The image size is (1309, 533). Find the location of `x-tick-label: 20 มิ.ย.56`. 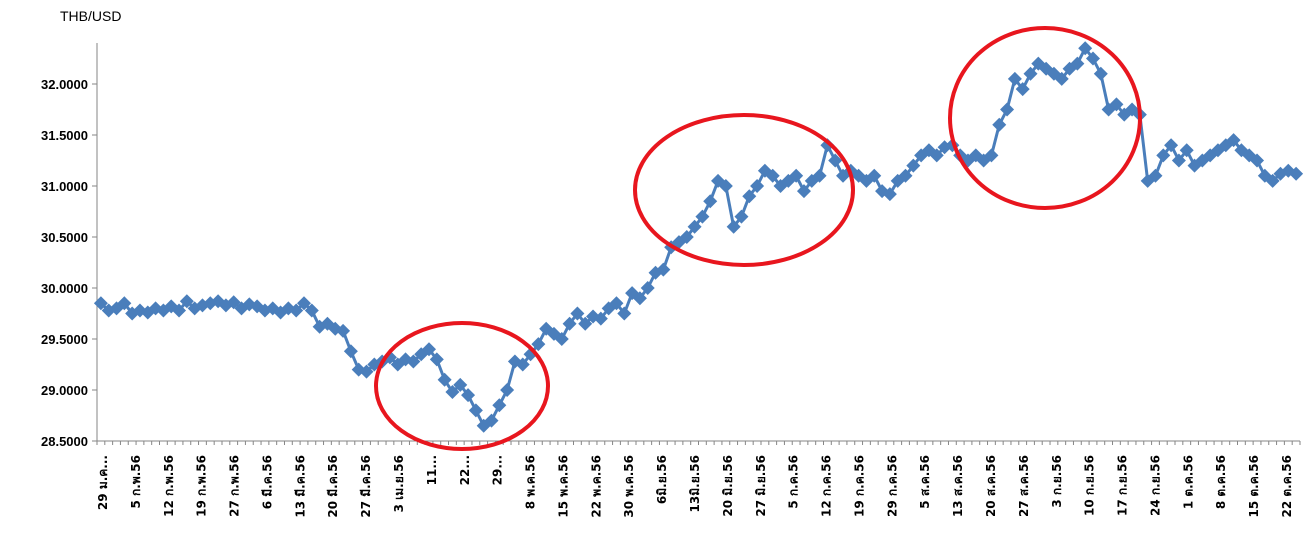

x-tick-label: 20 มิ.ย.56 is located at coordinates (728, 486).